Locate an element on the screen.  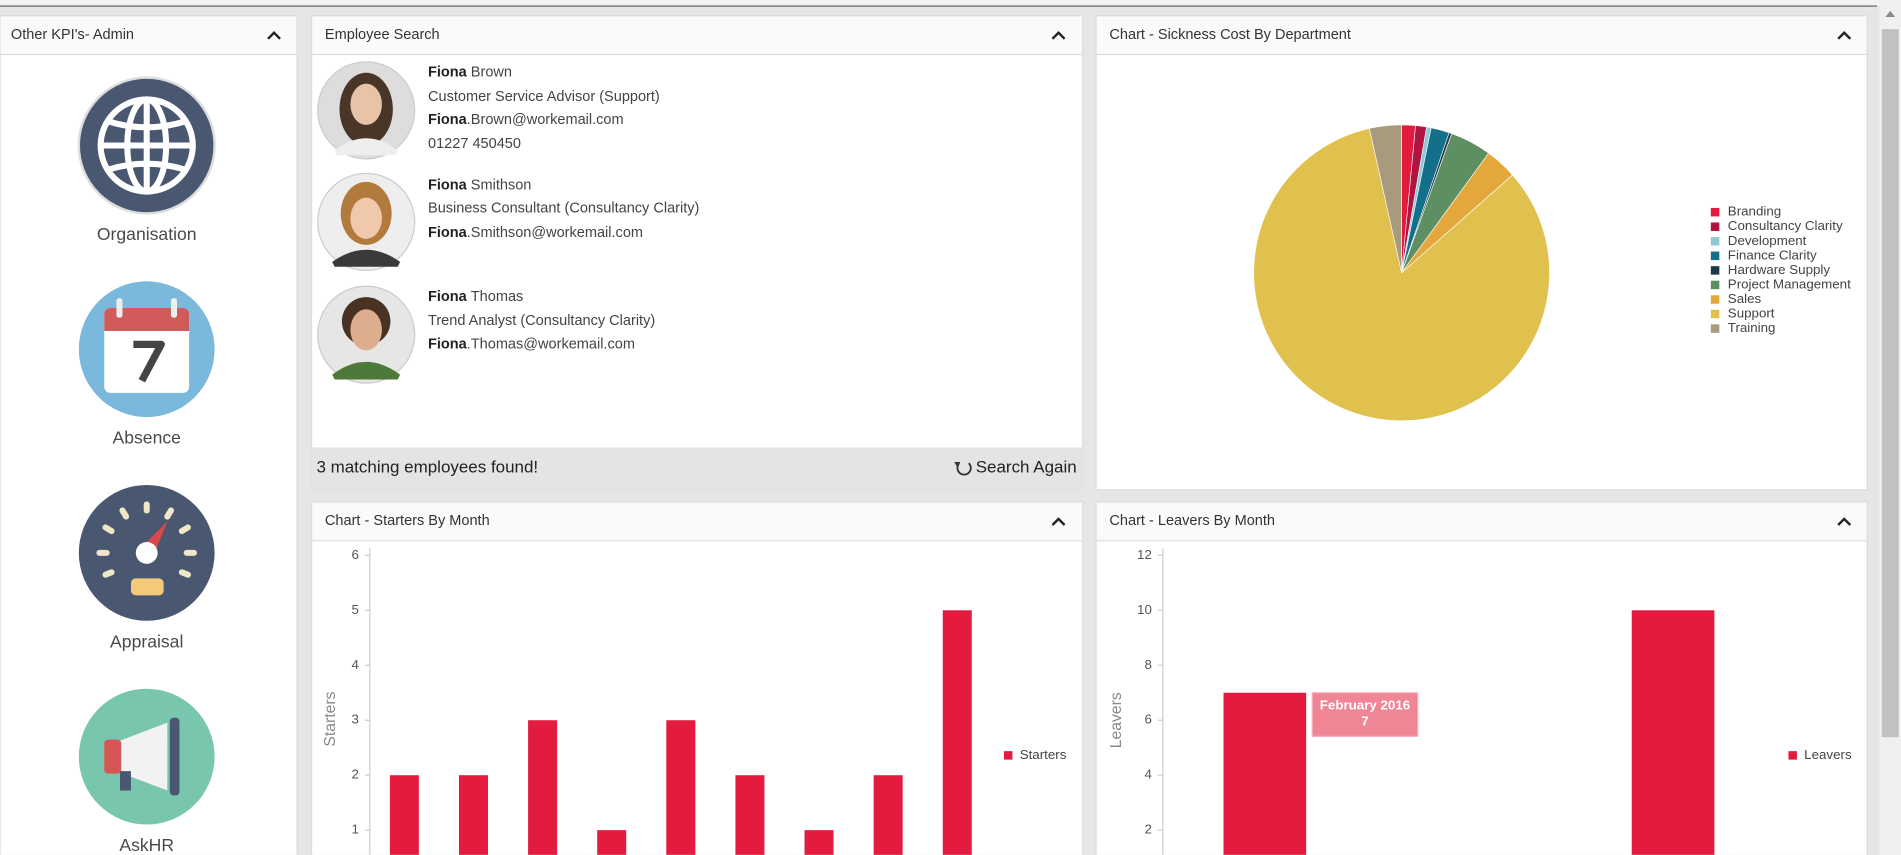
gauge-display is located at coordinates (147, 587).